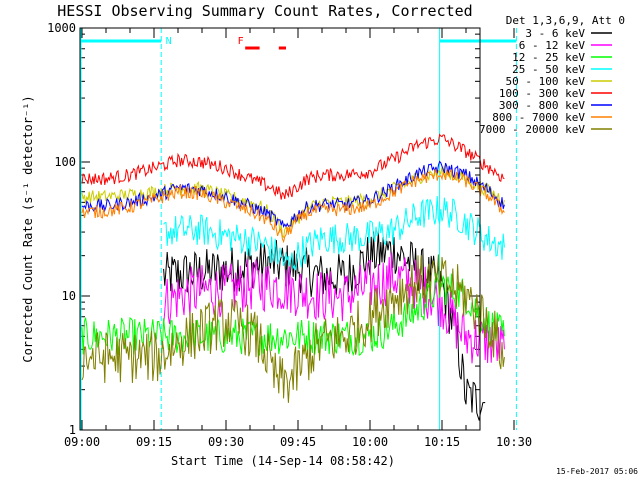  What do you see at coordinates (442, 442) in the screenshot?
I see `x-tick-label: 10:15` at bounding box center [442, 442].